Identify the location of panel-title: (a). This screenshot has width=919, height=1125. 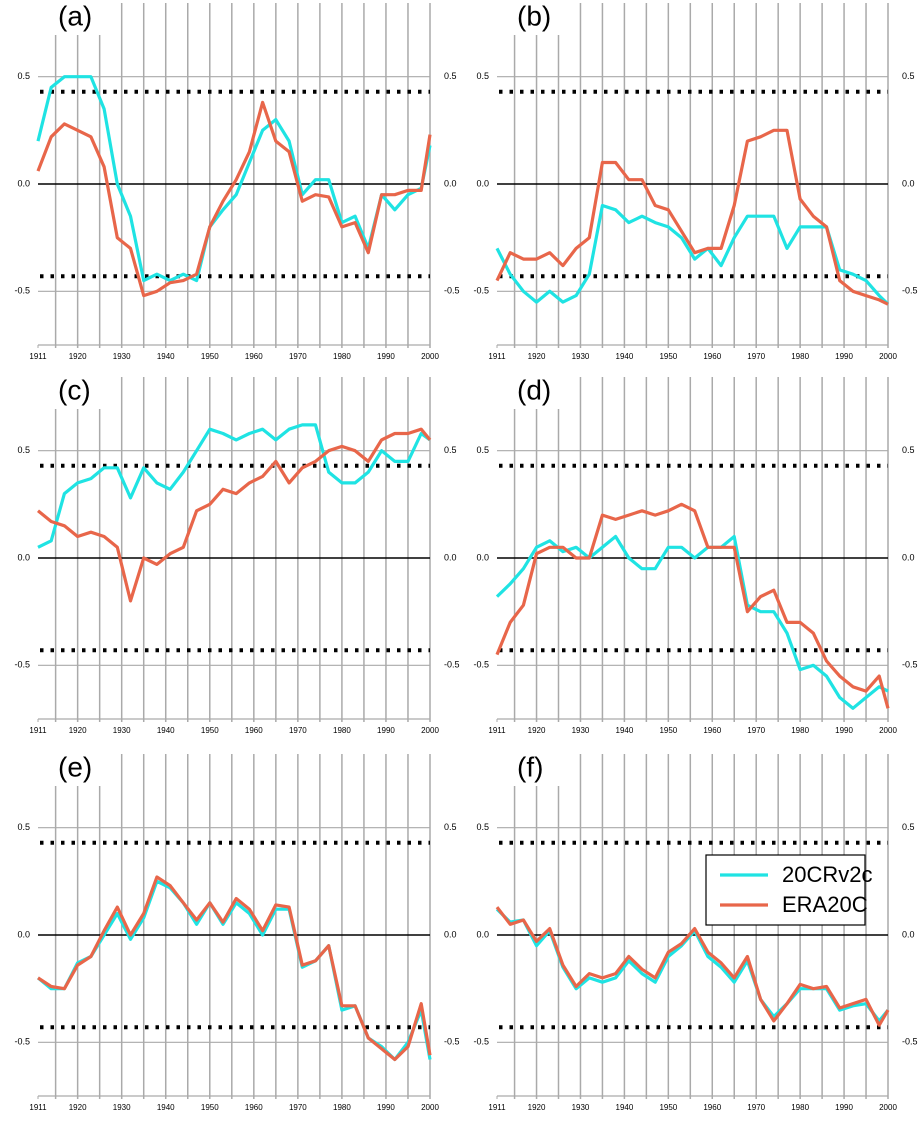
(75, 15).